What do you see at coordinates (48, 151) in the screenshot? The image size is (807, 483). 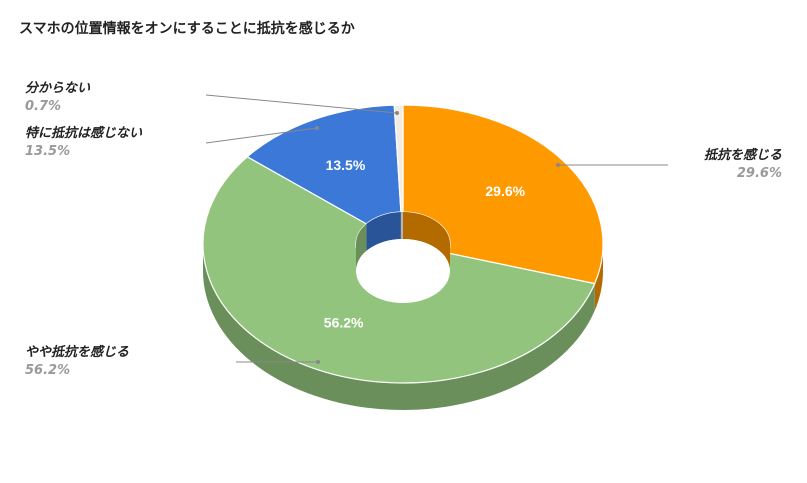 I see `slice-3-percent-label: 13.5%` at bounding box center [48, 151].